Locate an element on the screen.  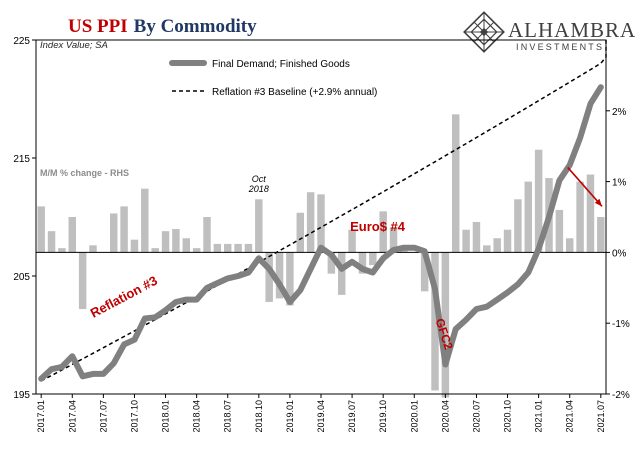
bar-2019.09 is located at coordinates (373, 259).